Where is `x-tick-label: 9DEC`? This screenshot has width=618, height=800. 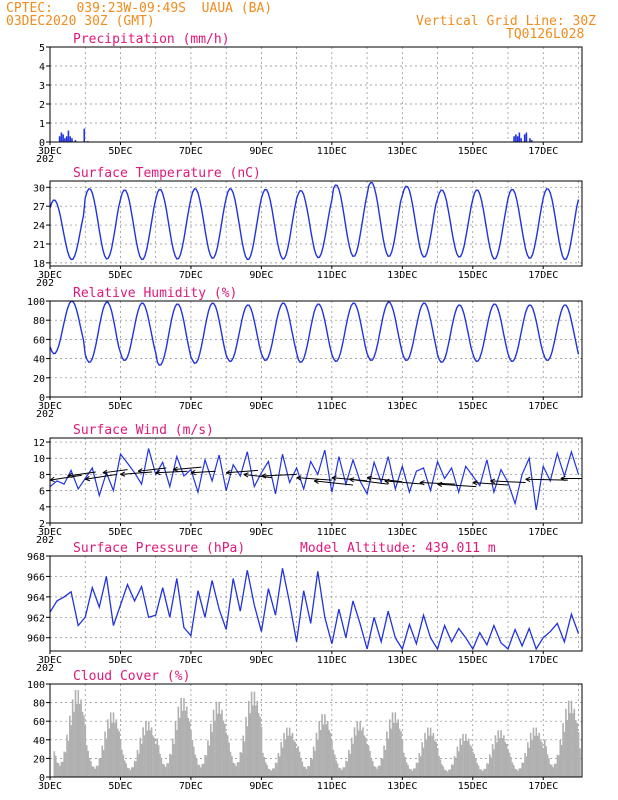
x-tick-label: 9DEC is located at coordinates (261, 151).